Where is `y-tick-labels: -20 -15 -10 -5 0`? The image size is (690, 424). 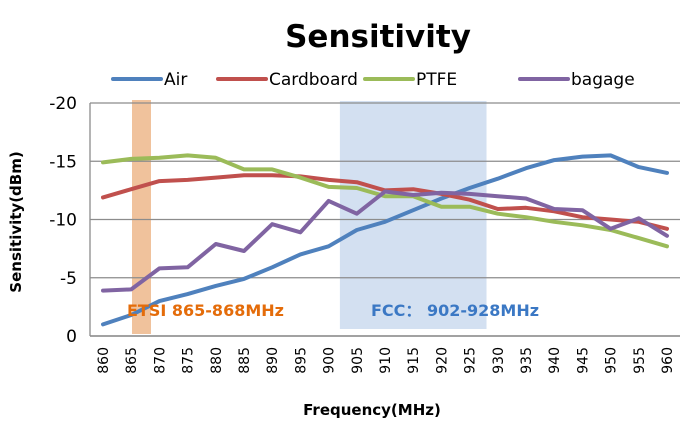 y-tick-labels: -20 -15 -10 -5 0 is located at coordinates (63, 220).